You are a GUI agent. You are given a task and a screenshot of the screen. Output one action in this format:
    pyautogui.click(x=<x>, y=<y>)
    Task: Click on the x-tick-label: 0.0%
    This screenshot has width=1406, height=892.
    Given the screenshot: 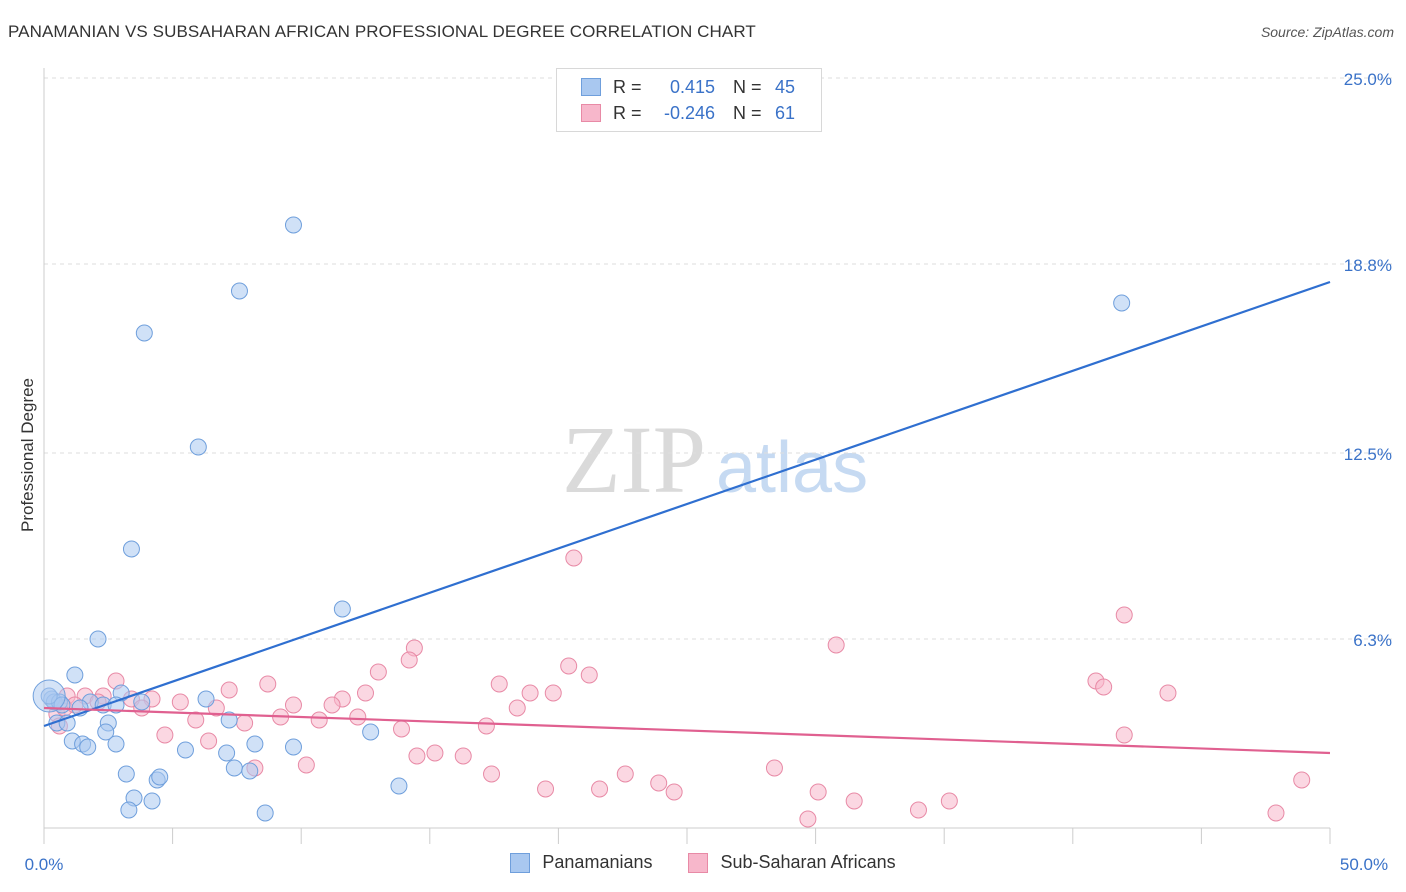 What is the action you would take?
    pyautogui.click(x=44, y=864)
    